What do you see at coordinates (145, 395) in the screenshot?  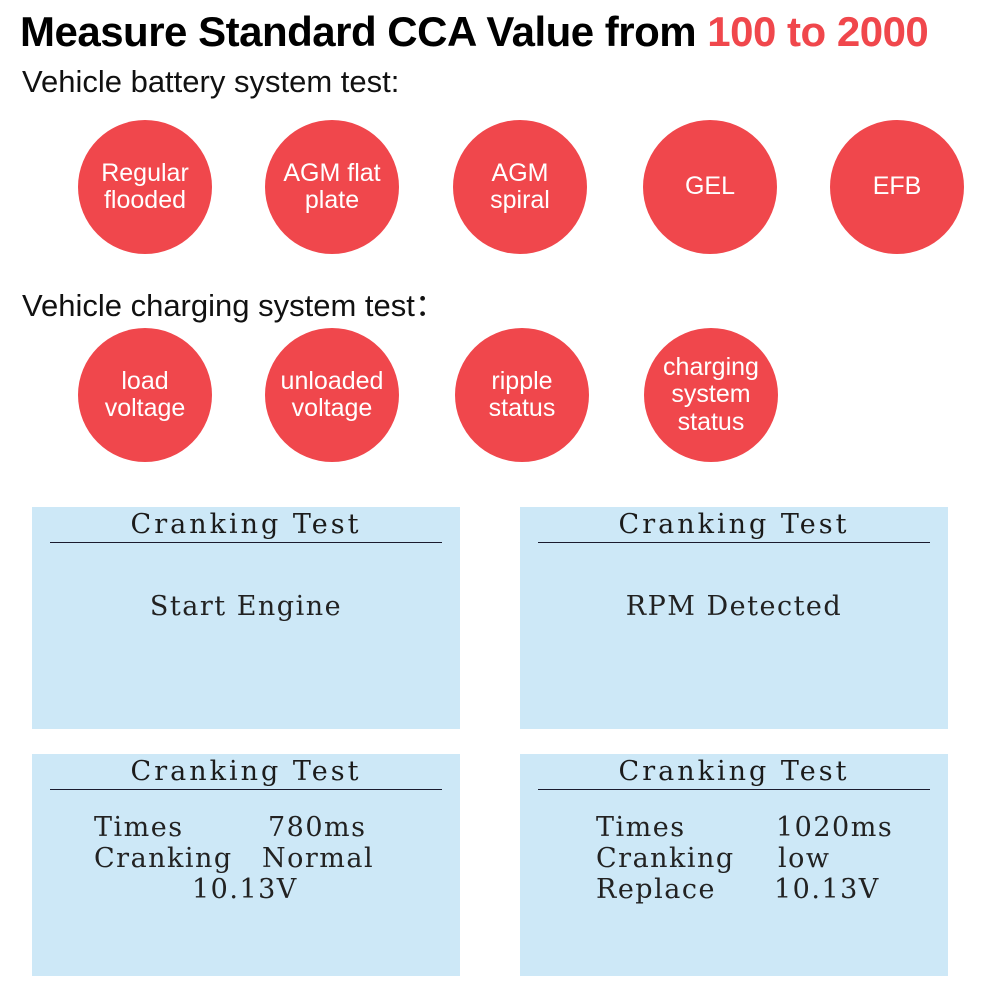 I see `charging-test-load-voltage: load voltage` at bounding box center [145, 395].